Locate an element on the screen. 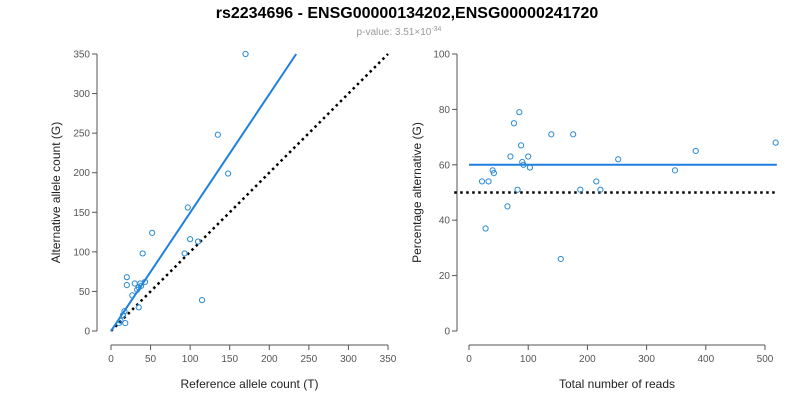 This screenshot has width=800, height=400. y-tick-label: 80 is located at coordinates (445, 110).